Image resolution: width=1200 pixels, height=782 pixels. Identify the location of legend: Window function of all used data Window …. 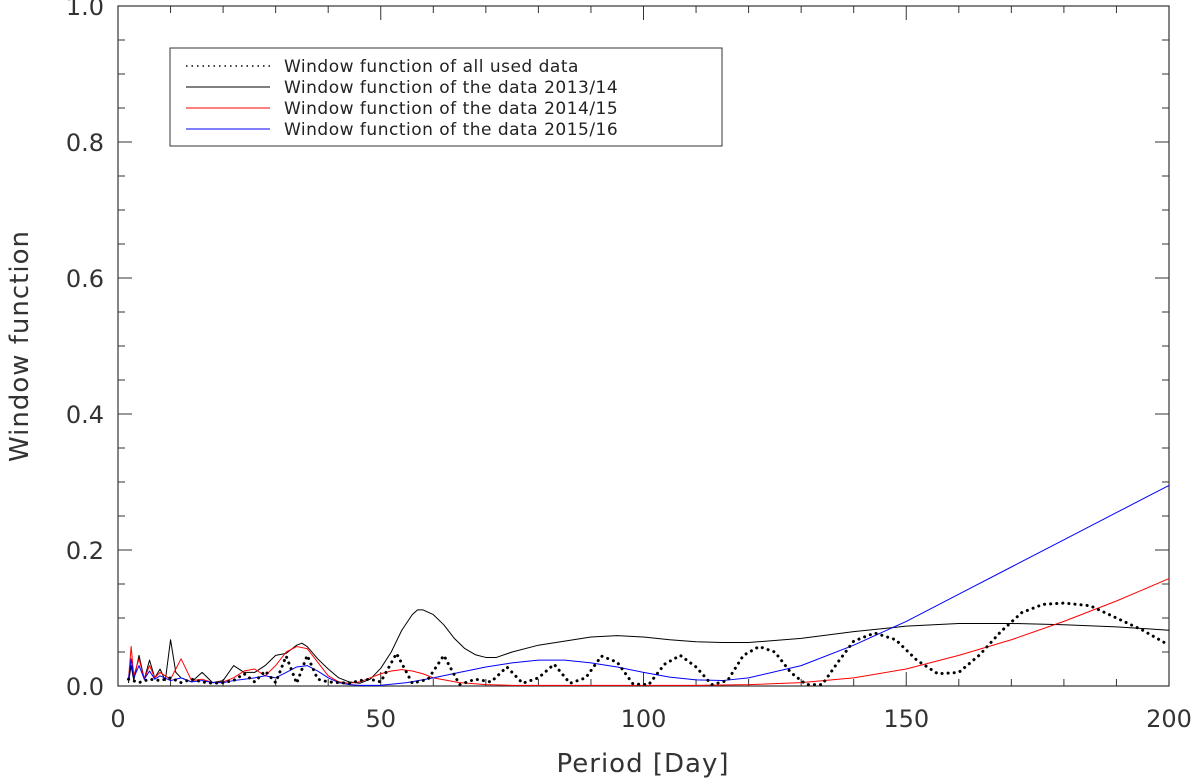
(446, 97).